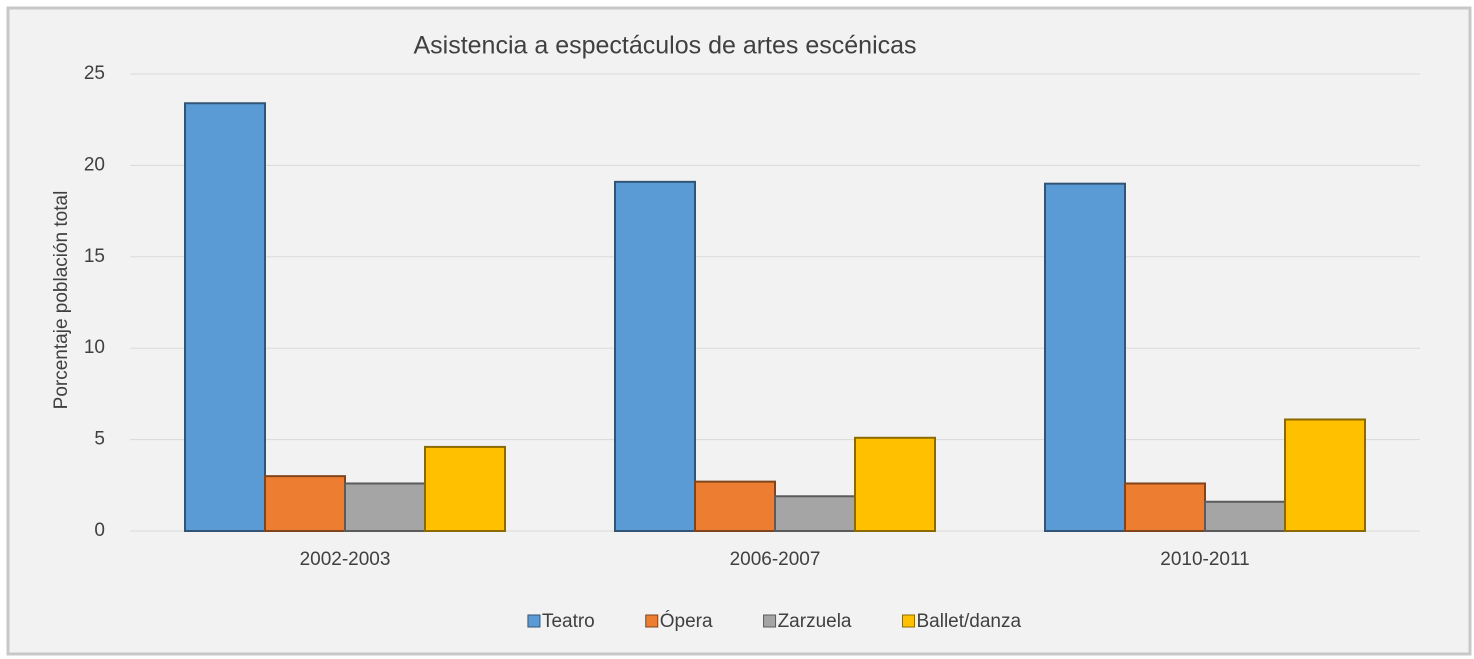 This screenshot has height=659, width=1474. I want to click on legend-label: Ópera, so click(686, 621).